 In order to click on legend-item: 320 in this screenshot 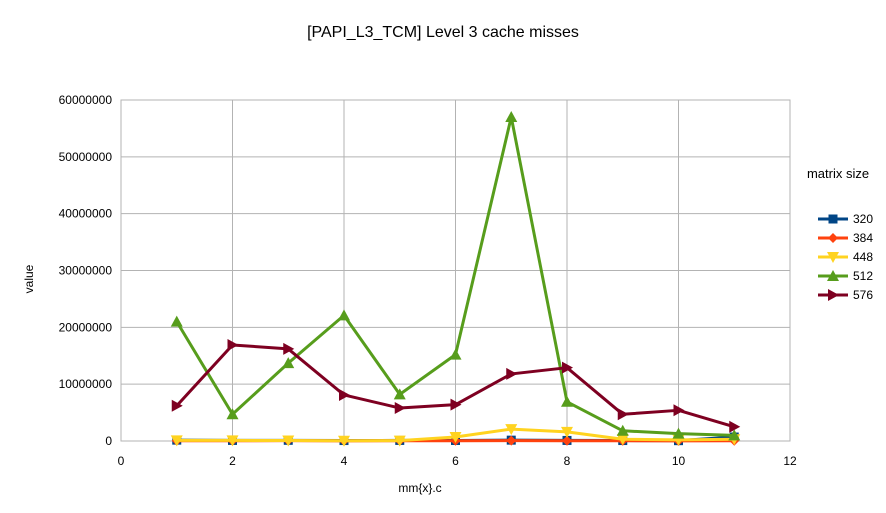, I will do `click(845, 219)`.